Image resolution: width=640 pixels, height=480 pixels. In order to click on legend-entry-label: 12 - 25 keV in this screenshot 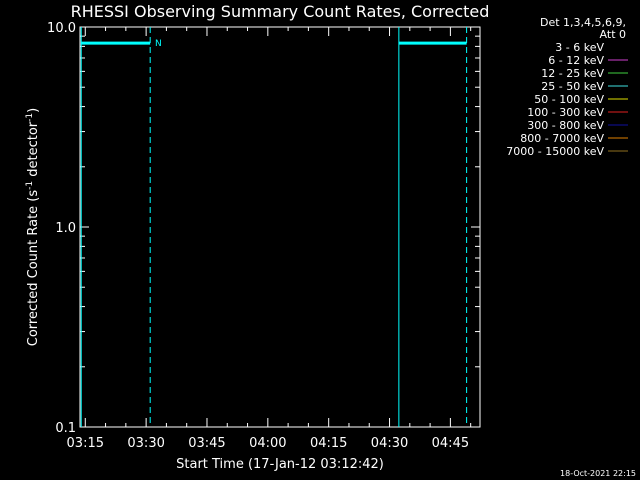, I will do `click(572, 73)`.